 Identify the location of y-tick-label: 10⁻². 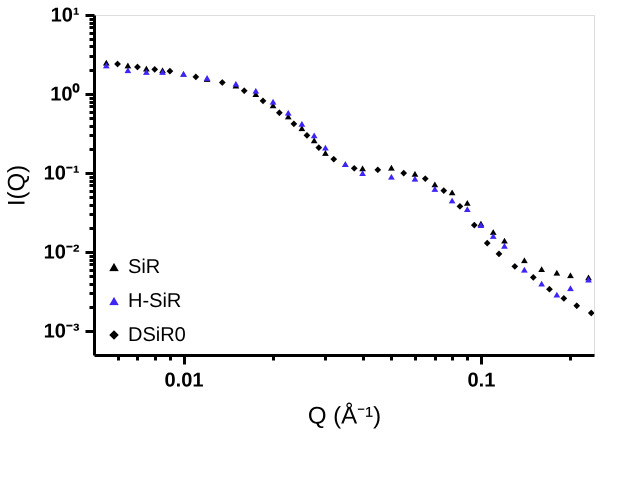
(62, 253).